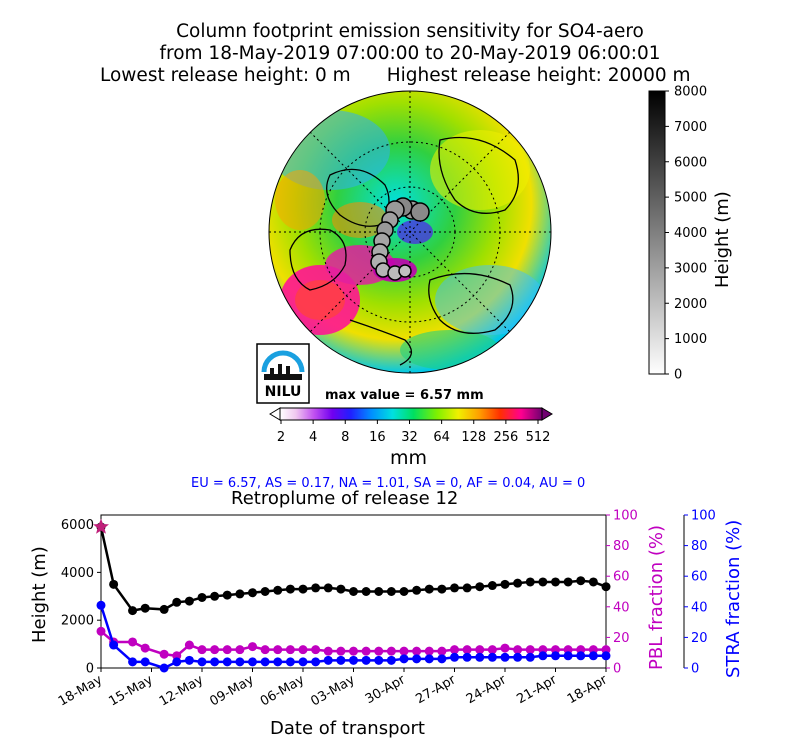 The width and height of the screenshot is (800, 750). I want to click on mm-colorbar-tick-label: 64, so click(441, 437).